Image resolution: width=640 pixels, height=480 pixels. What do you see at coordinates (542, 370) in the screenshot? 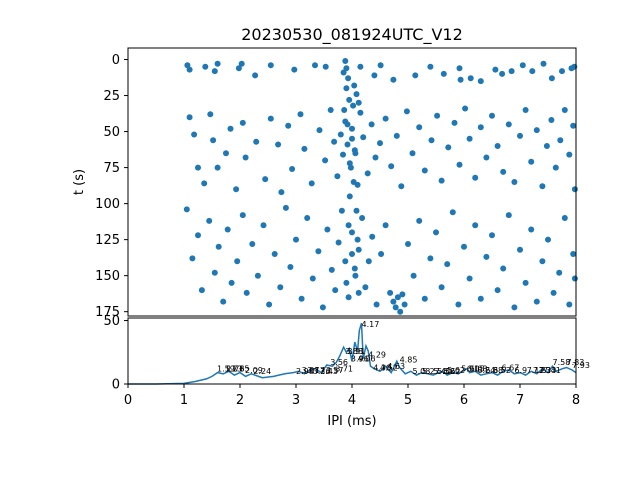
I see `peak-label: 7.23` at bounding box center [542, 370].